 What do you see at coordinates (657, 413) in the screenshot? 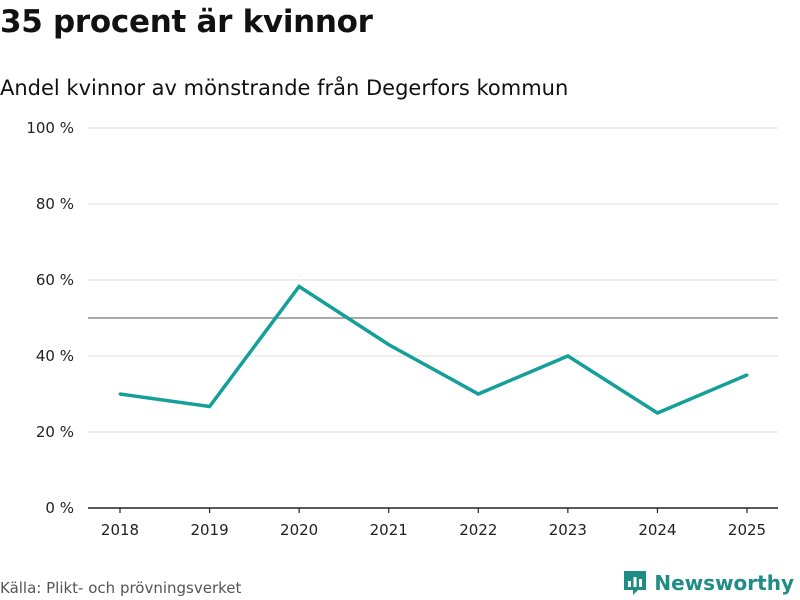
I see `data-point-2024` at bounding box center [657, 413].